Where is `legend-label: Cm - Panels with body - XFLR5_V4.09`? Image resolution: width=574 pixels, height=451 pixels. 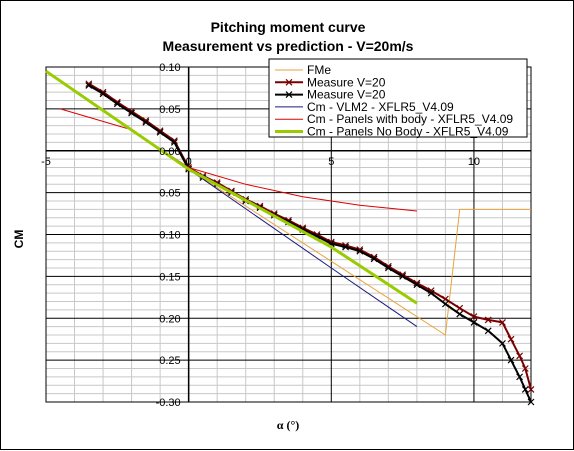
legend-label: Cm - Panels with body - XFLR5_V4.09 is located at coordinates (410, 119).